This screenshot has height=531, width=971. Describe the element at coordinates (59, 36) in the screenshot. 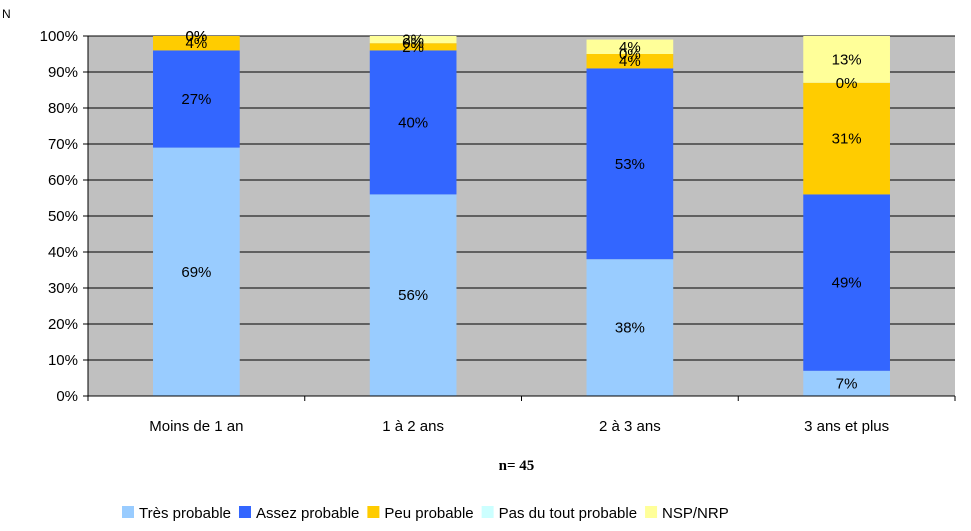

I see `y-tick-label: 100%` at that location.